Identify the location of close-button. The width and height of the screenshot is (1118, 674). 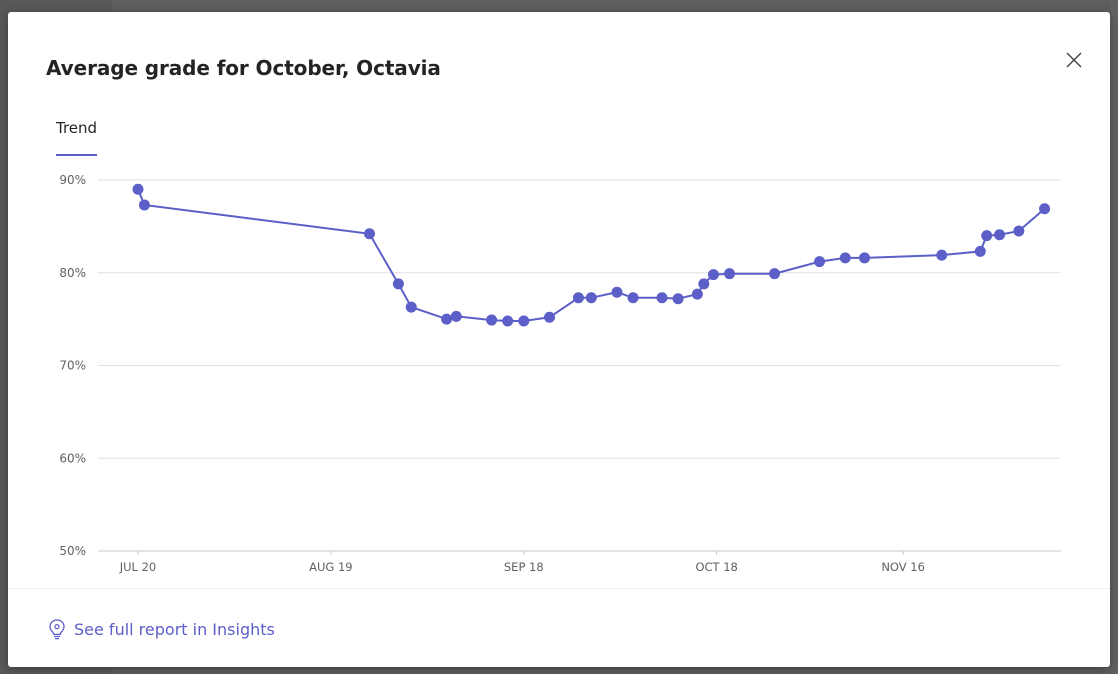
(1074, 60).